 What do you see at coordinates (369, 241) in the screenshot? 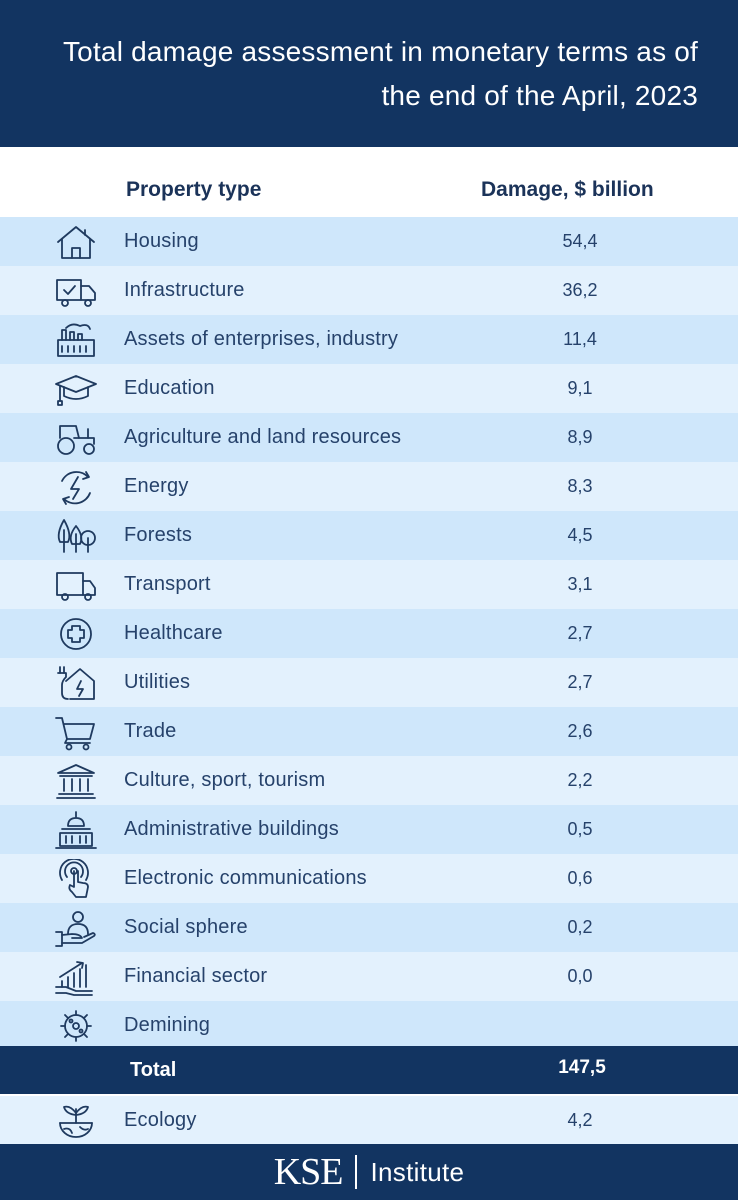
I see `table-row: Housing 54,4` at bounding box center [369, 241].